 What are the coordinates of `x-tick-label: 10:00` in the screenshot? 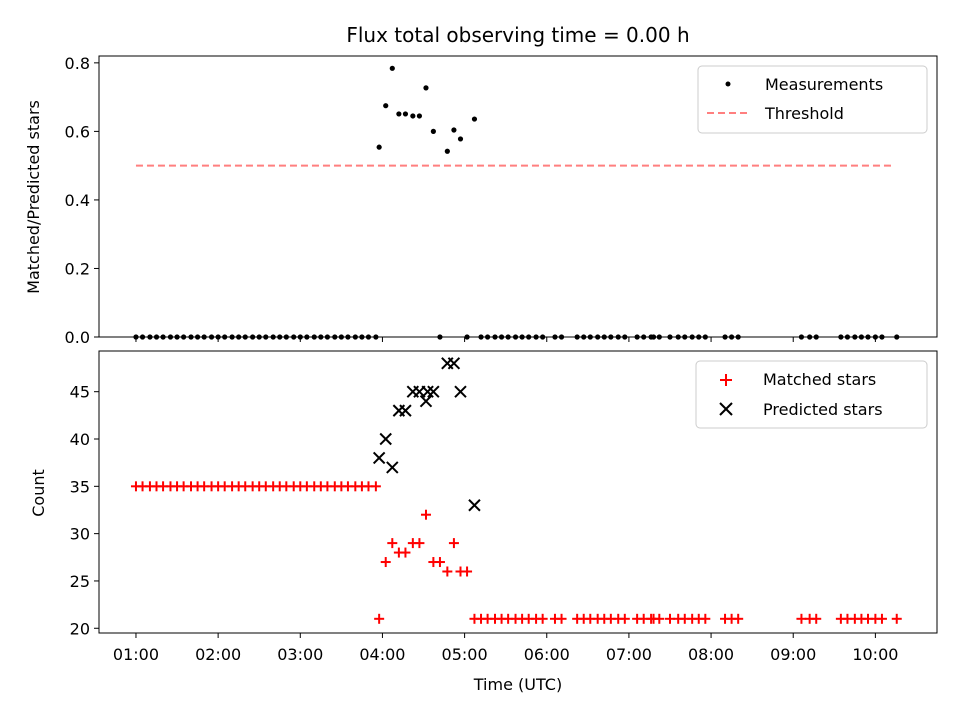 It's located at (875, 654).